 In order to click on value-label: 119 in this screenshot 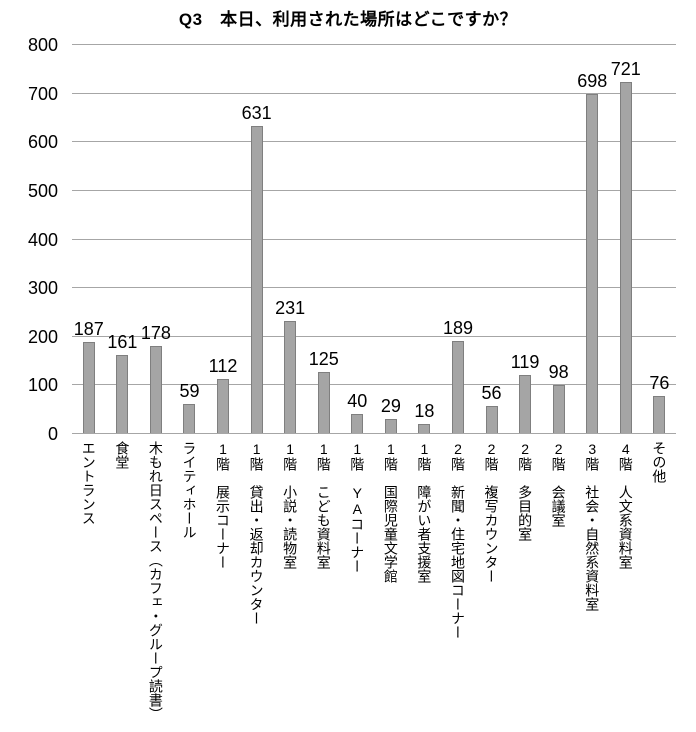, I will do `click(525, 362)`.